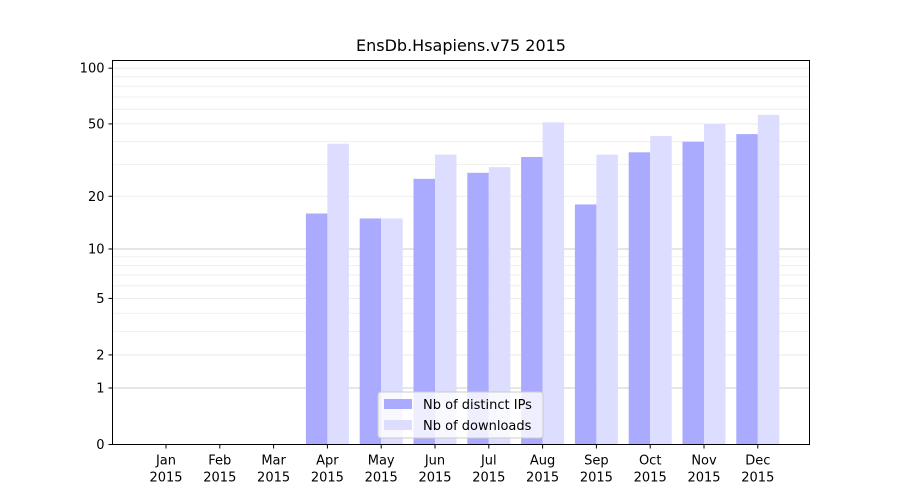 The width and height of the screenshot is (900, 500). Describe the element at coordinates (477, 405) in the screenshot. I see `legend-label: Nb of distinct IPs` at that location.